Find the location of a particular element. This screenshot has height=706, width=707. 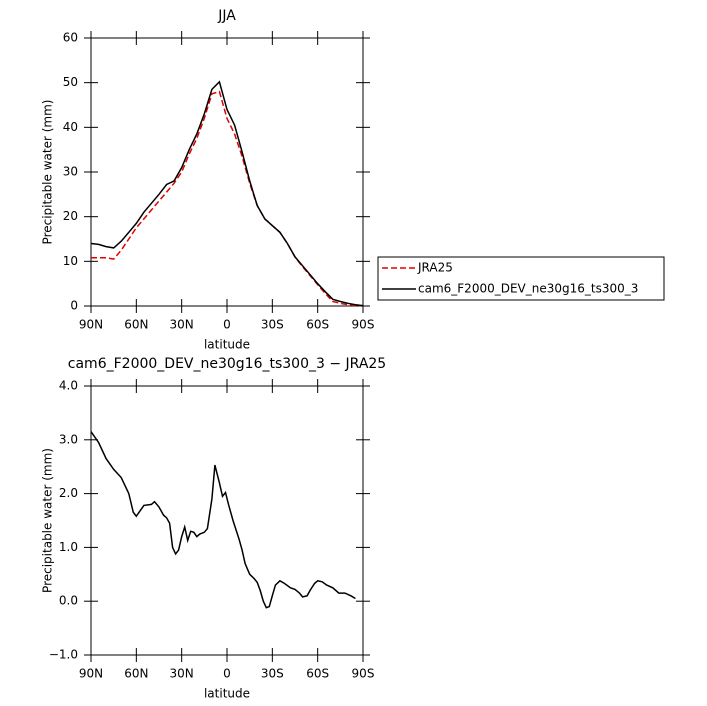

y-tick-label: 60 is located at coordinates (70, 38).